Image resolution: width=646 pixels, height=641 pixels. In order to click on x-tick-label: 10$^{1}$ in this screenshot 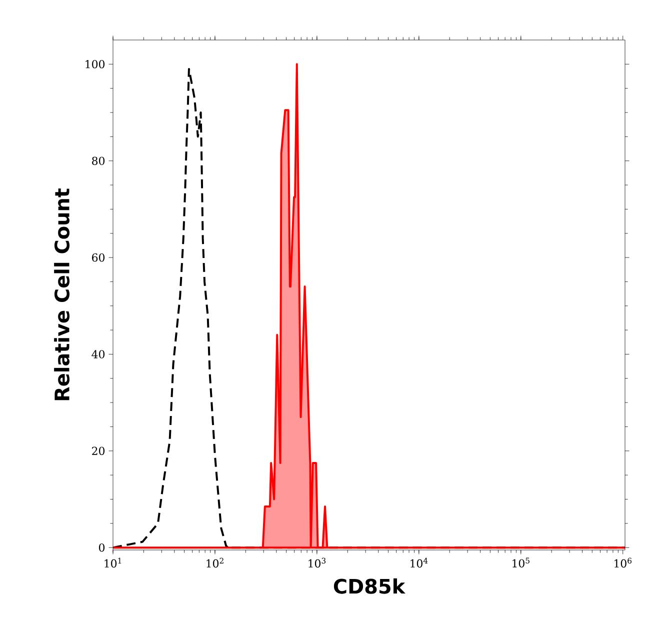, I will do `click(113, 563)`.